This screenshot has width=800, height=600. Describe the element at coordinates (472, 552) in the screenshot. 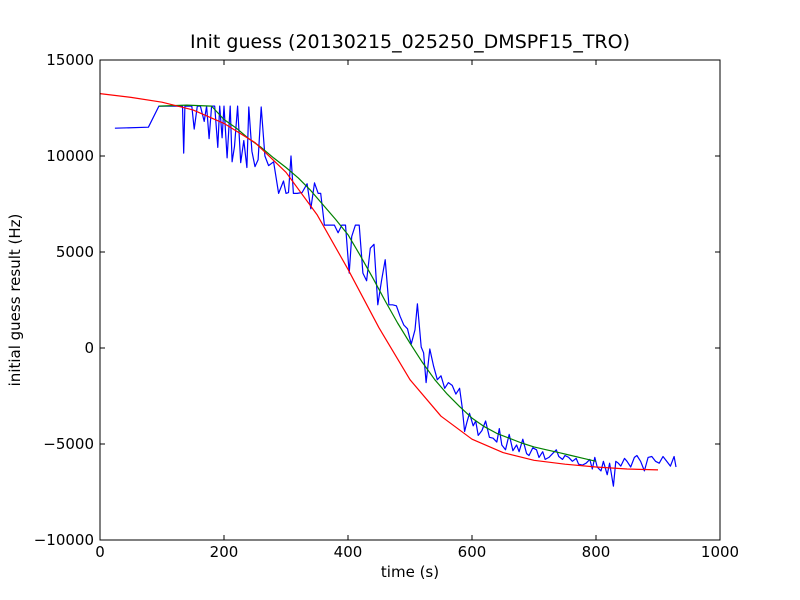

I see `x-tick-label: 600` at that location.